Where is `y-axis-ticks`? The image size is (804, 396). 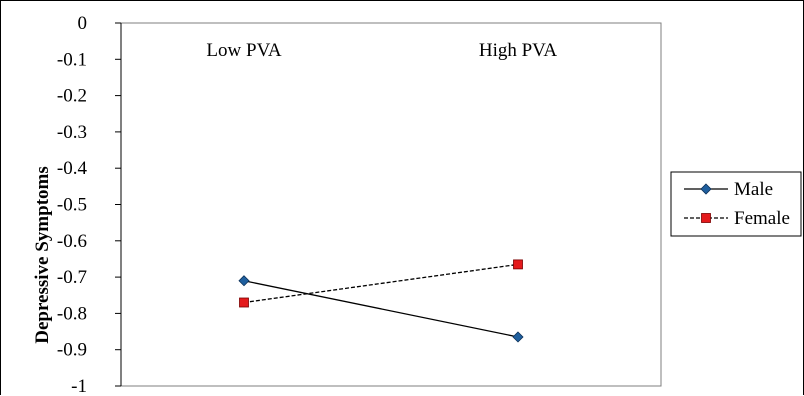 y-axis-ticks is located at coordinates (118, 204).